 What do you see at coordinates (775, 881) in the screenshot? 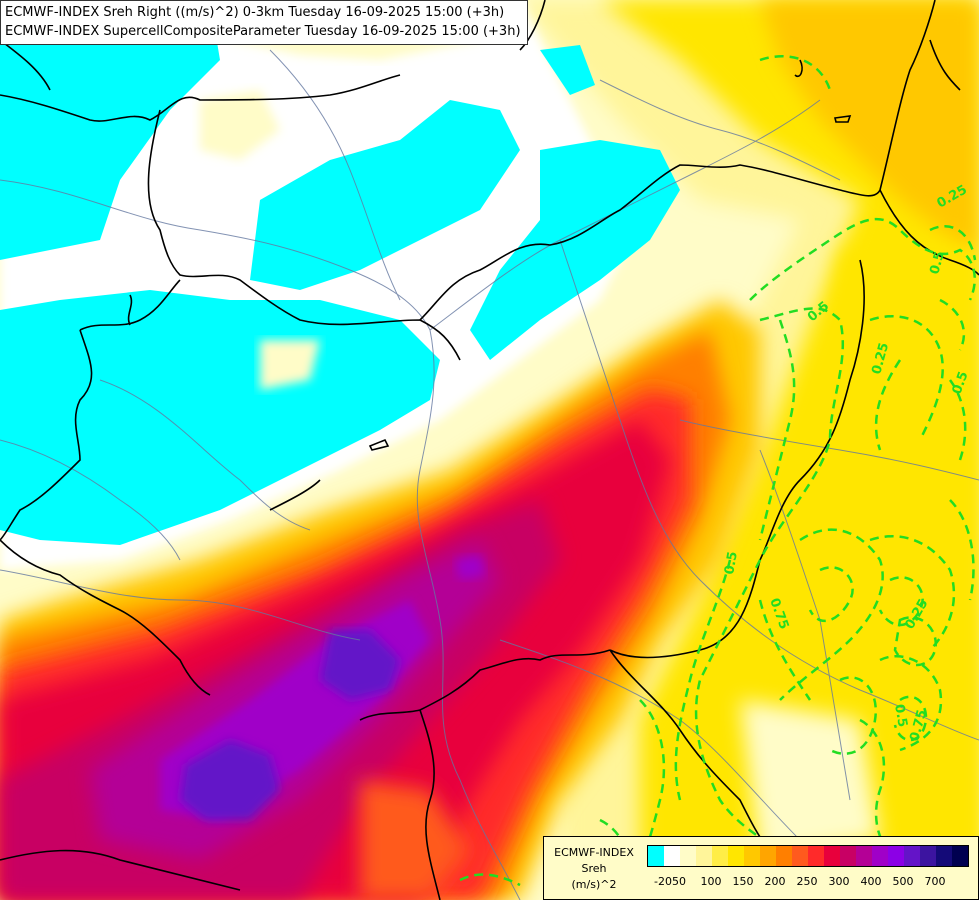
I see `legend-tick: 200` at bounding box center [775, 881].